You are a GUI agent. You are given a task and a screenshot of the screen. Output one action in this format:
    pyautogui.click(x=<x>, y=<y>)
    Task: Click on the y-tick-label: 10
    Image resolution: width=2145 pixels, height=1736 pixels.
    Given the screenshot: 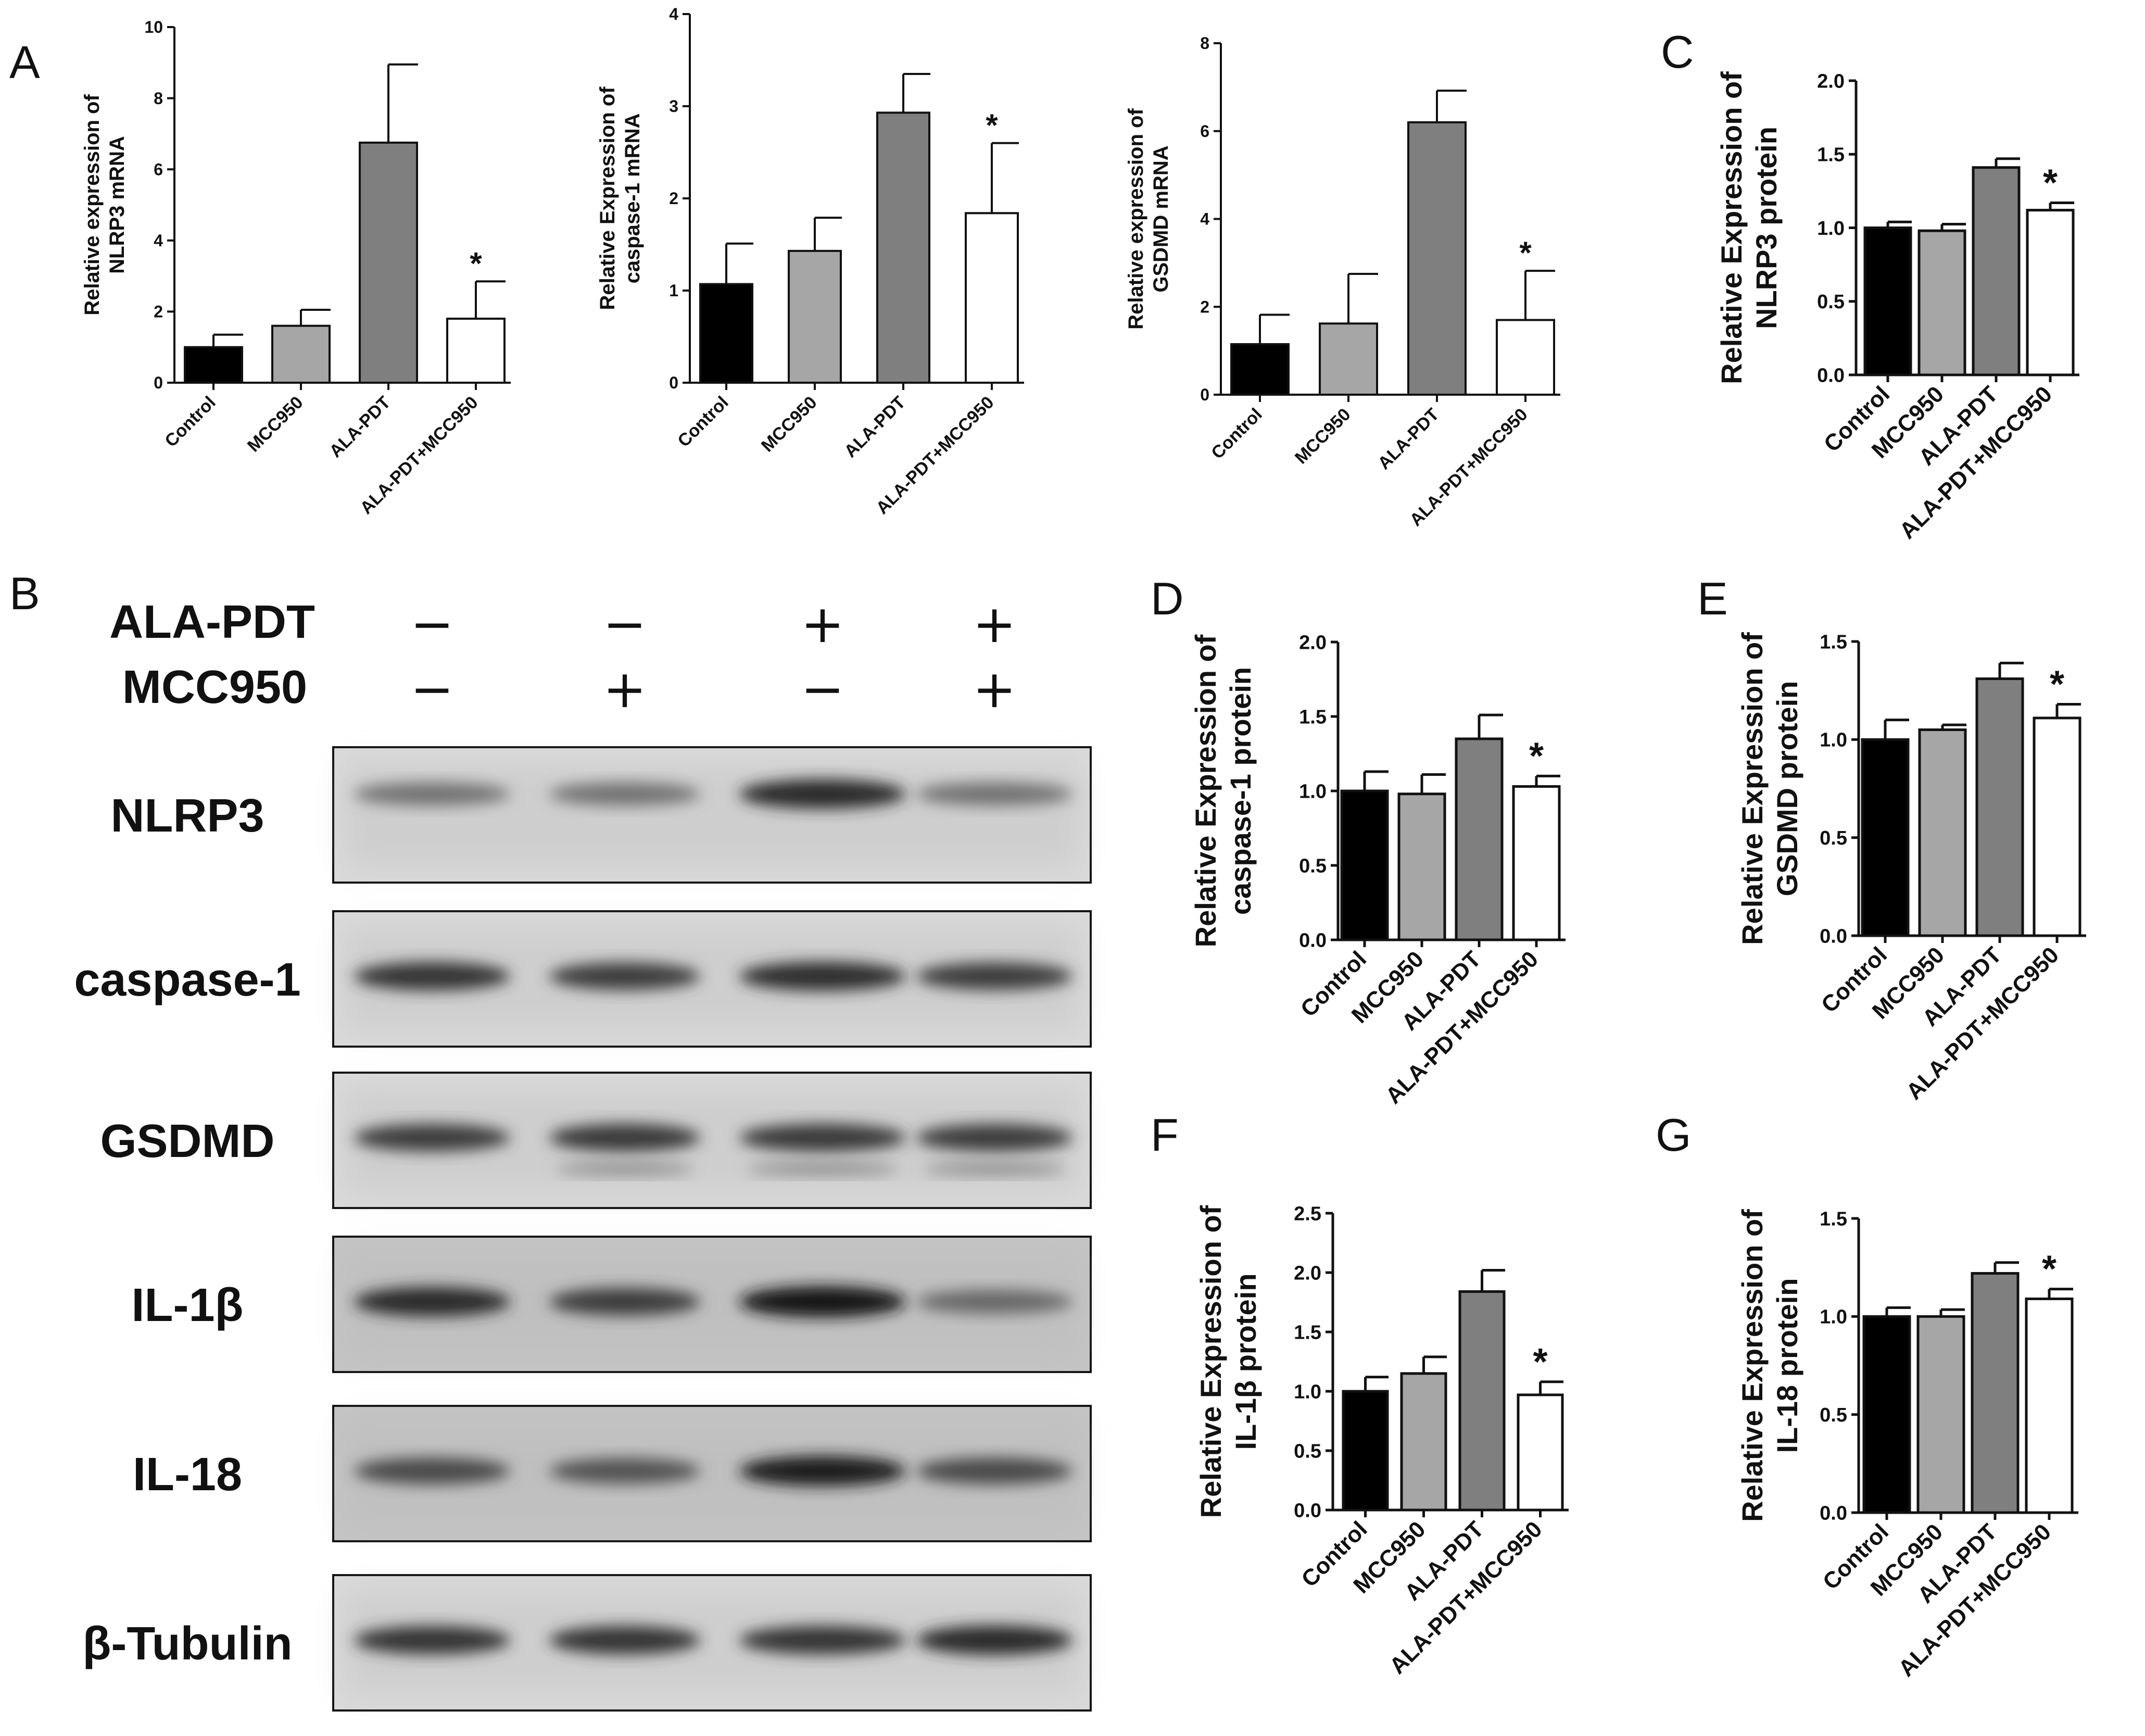 What is the action you would take?
    pyautogui.click(x=154, y=27)
    